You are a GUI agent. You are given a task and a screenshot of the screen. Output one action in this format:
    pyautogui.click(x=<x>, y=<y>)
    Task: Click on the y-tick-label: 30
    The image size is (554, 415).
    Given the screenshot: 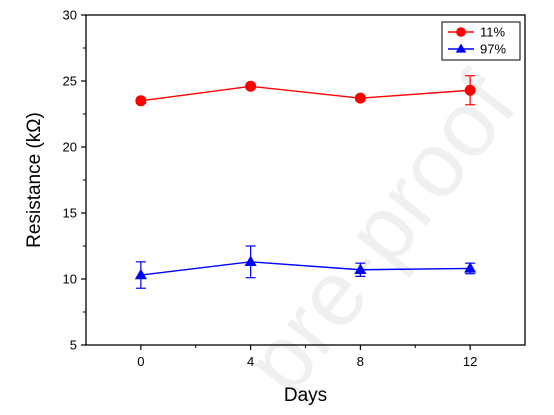 What is the action you would take?
    pyautogui.click(x=70, y=15)
    